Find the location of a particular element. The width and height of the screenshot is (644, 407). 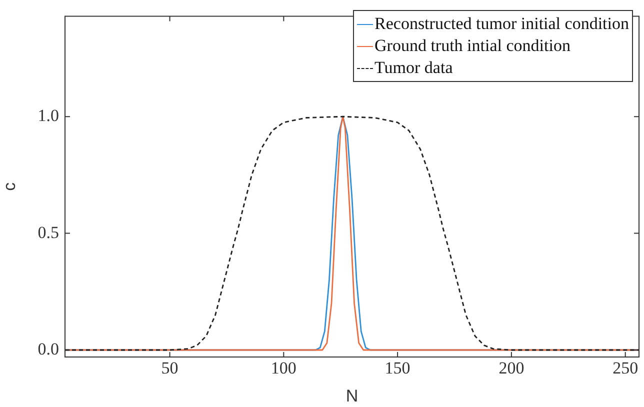

legend-label: Tumor data is located at coordinates (413, 68).